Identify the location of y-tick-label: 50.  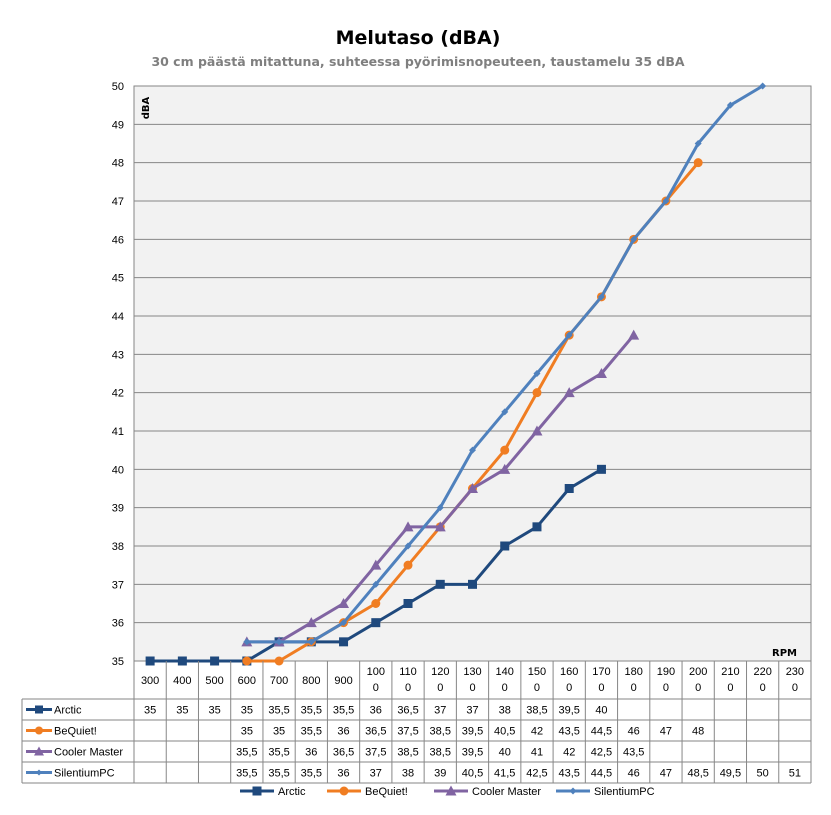
(118, 87).